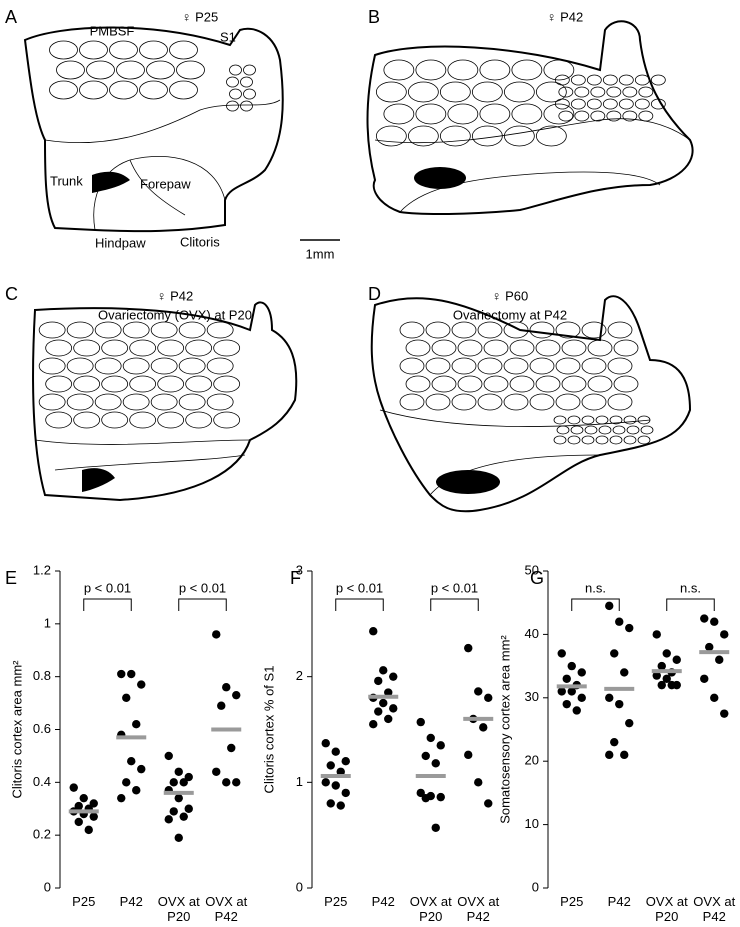  I want to click on y-tick-label: 20, so click(532, 760).